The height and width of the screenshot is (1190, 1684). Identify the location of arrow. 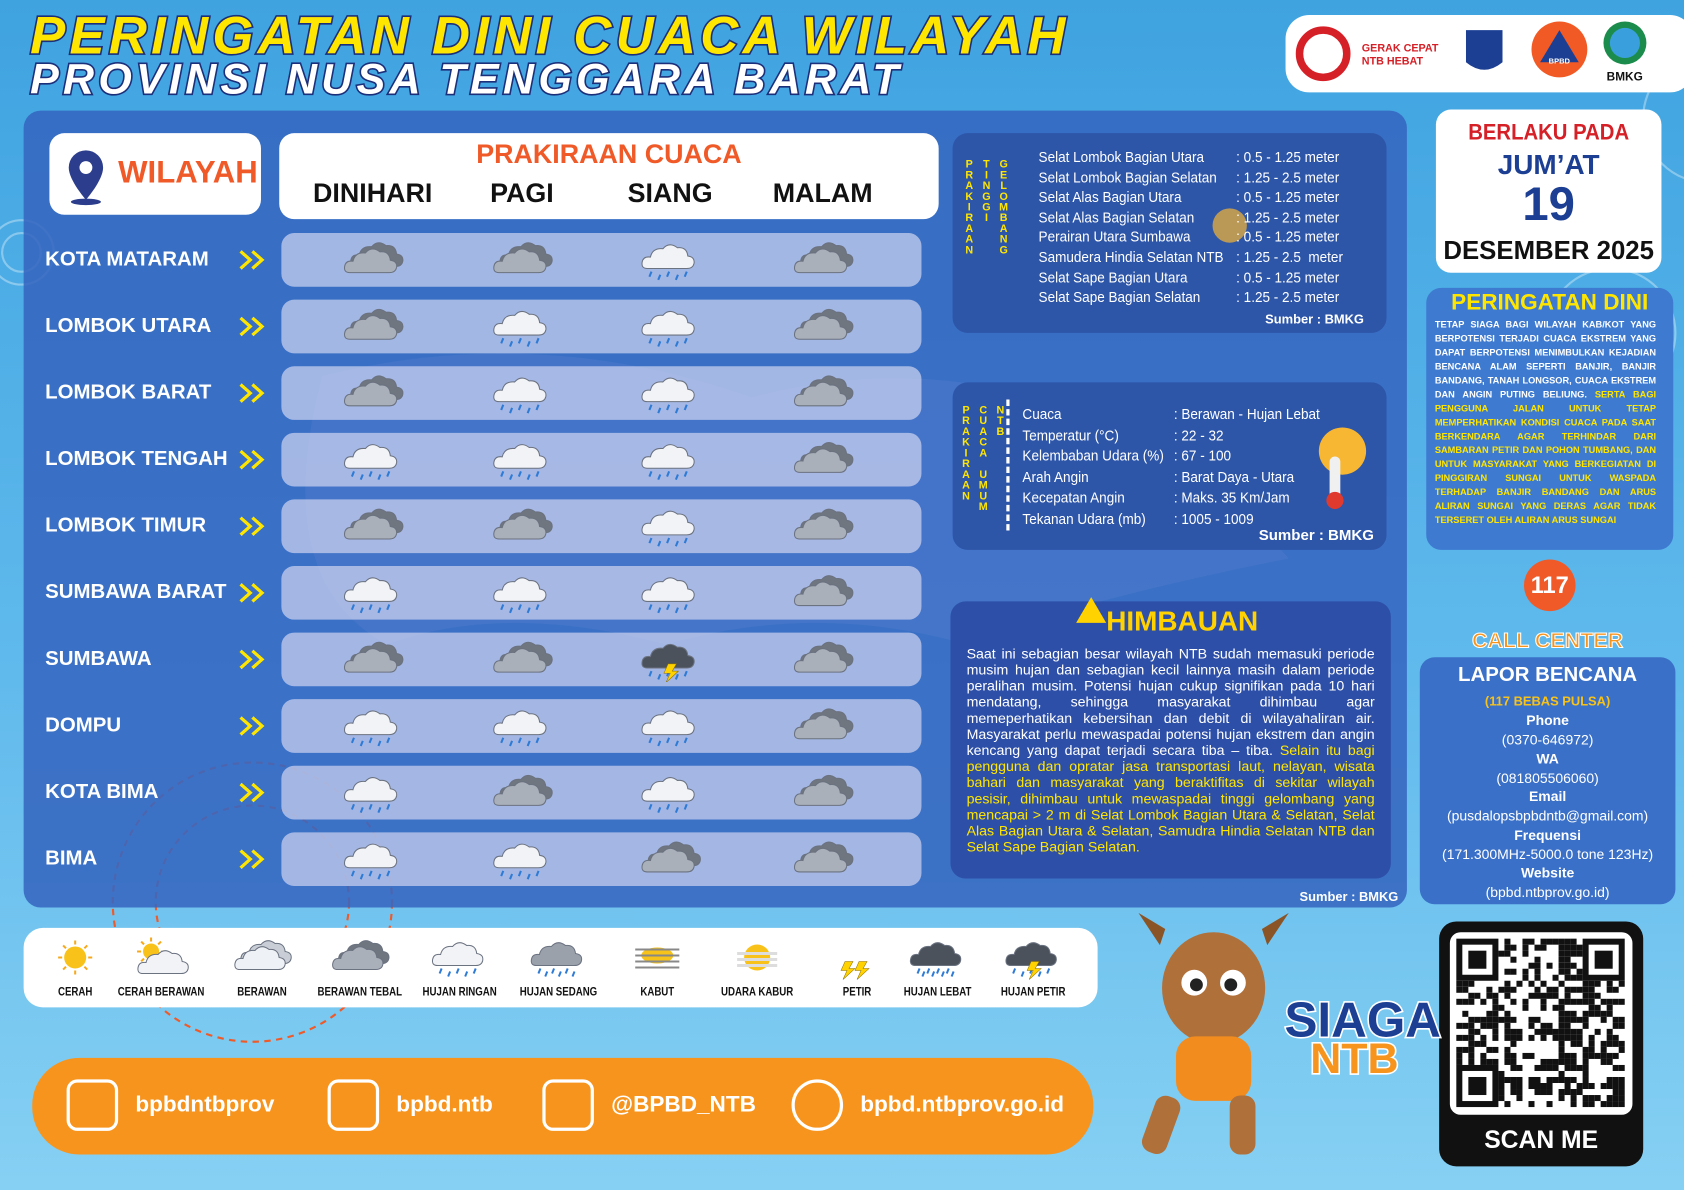
(252, 859).